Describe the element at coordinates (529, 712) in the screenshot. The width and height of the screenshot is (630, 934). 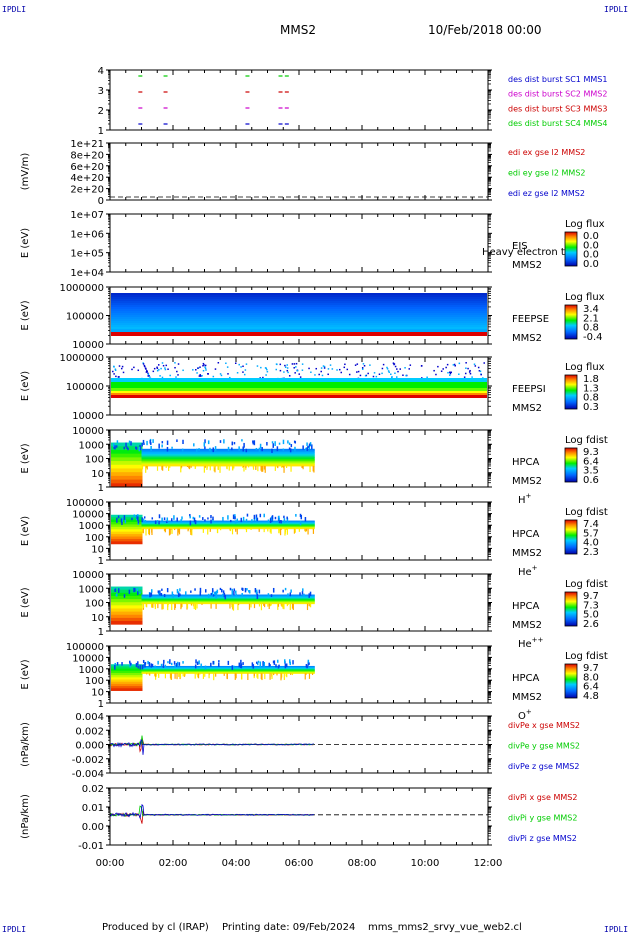
I see `panel-hpca-o-species-charge: +` at that location.